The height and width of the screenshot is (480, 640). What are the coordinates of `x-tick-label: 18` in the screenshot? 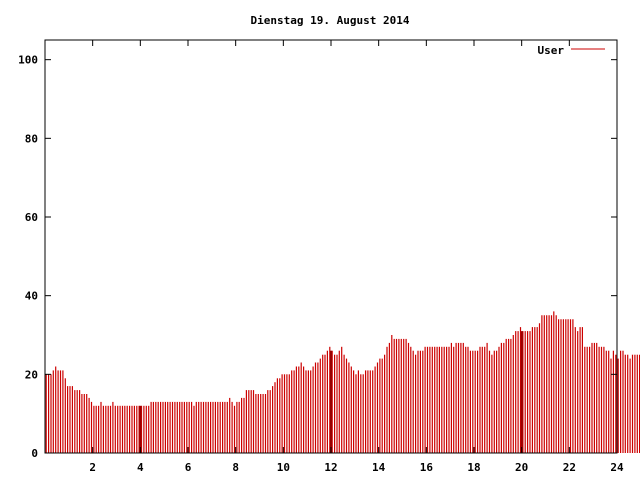 It's located at (473, 467).